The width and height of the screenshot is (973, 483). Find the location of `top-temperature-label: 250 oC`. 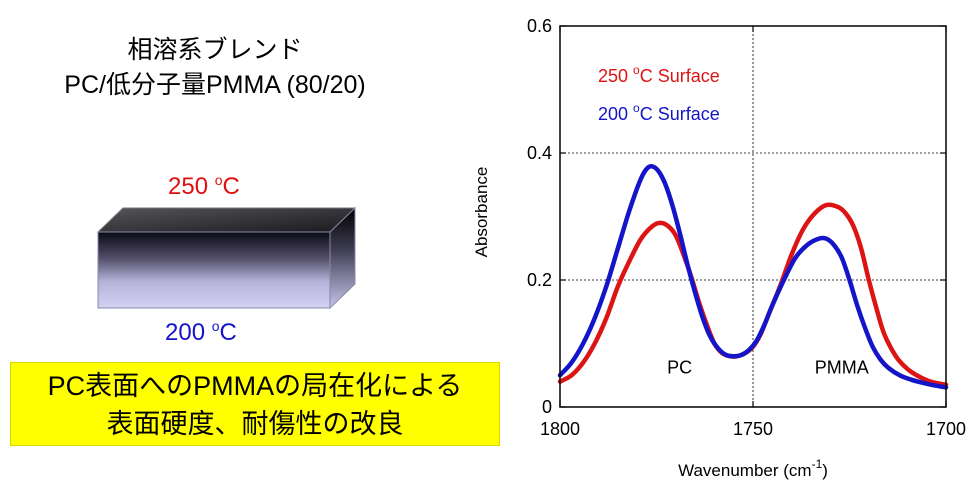

top-temperature-label: 250 oC is located at coordinates (204, 186).